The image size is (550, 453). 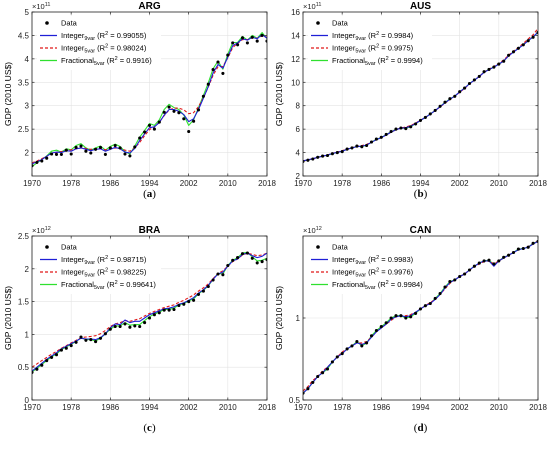 I want to click on chart-title: CAN, so click(x=421, y=230).